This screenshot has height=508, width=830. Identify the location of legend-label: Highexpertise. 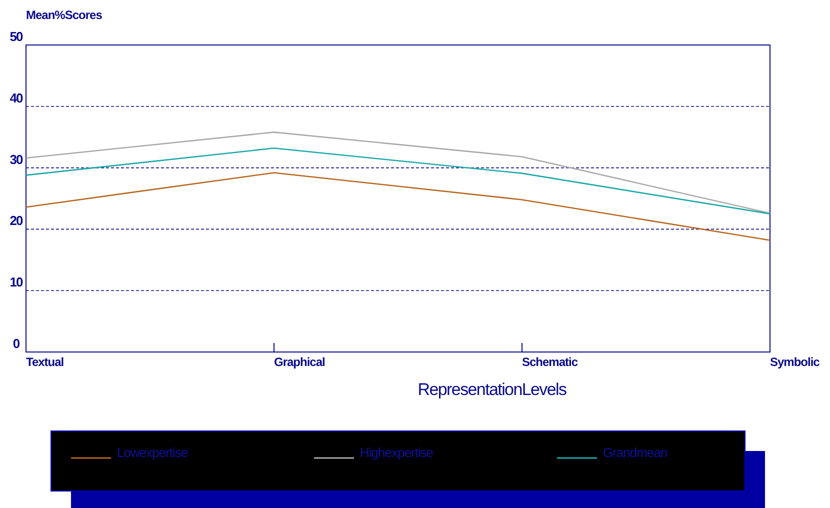
(397, 452).